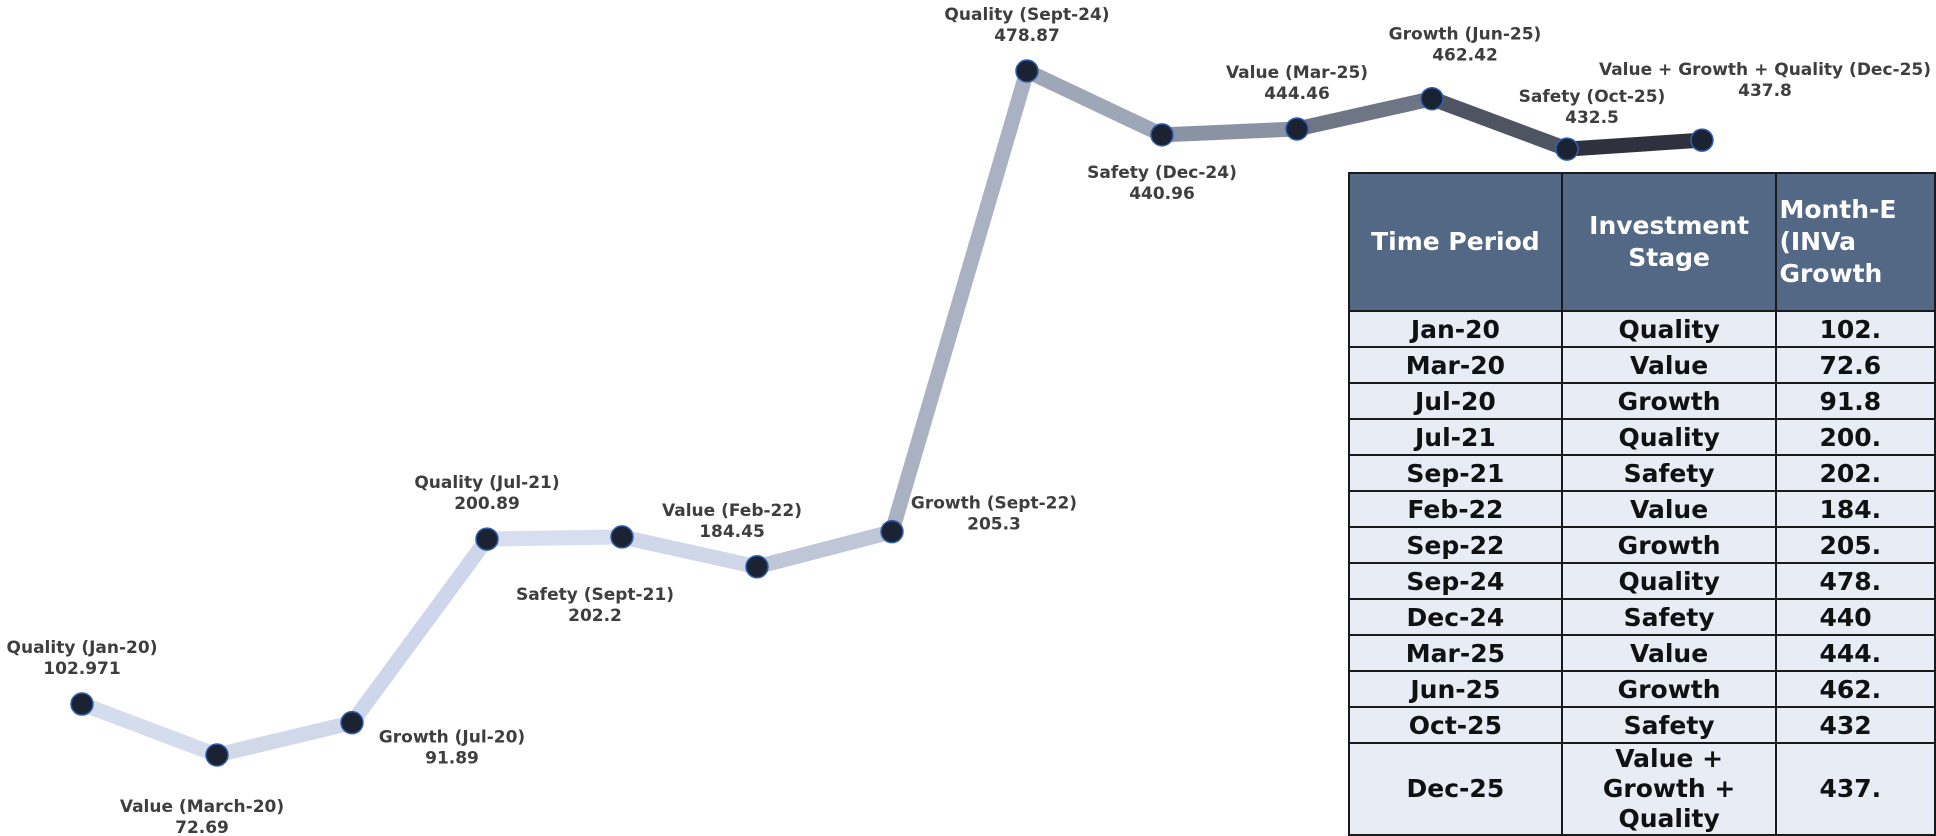  Describe the element at coordinates (1855, 329) in the screenshot. I see `cell-month-end-value: 102.` at that location.